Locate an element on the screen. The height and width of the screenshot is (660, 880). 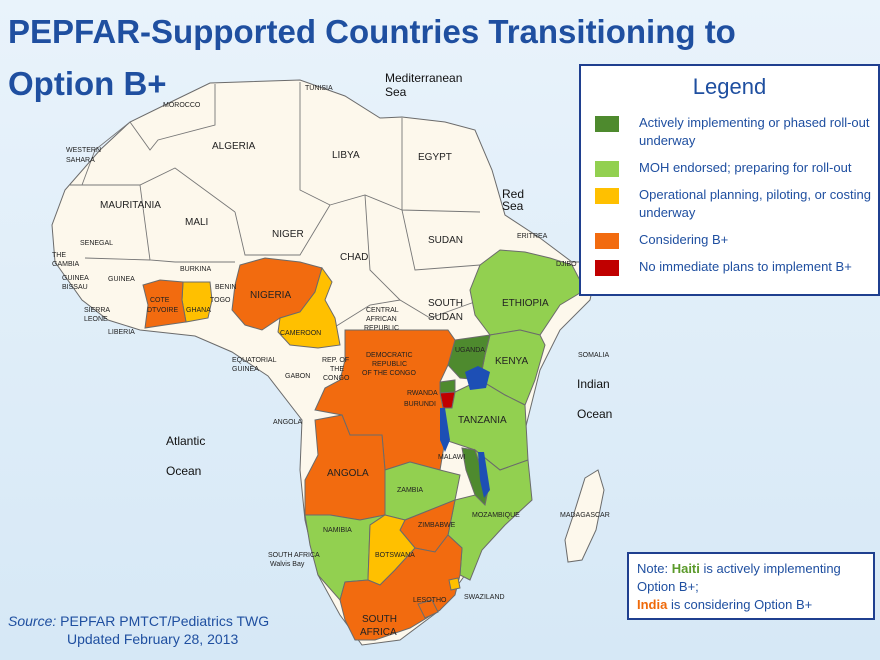
label-sierra-leone-2: LEONE is located at coordinates (96, 319).